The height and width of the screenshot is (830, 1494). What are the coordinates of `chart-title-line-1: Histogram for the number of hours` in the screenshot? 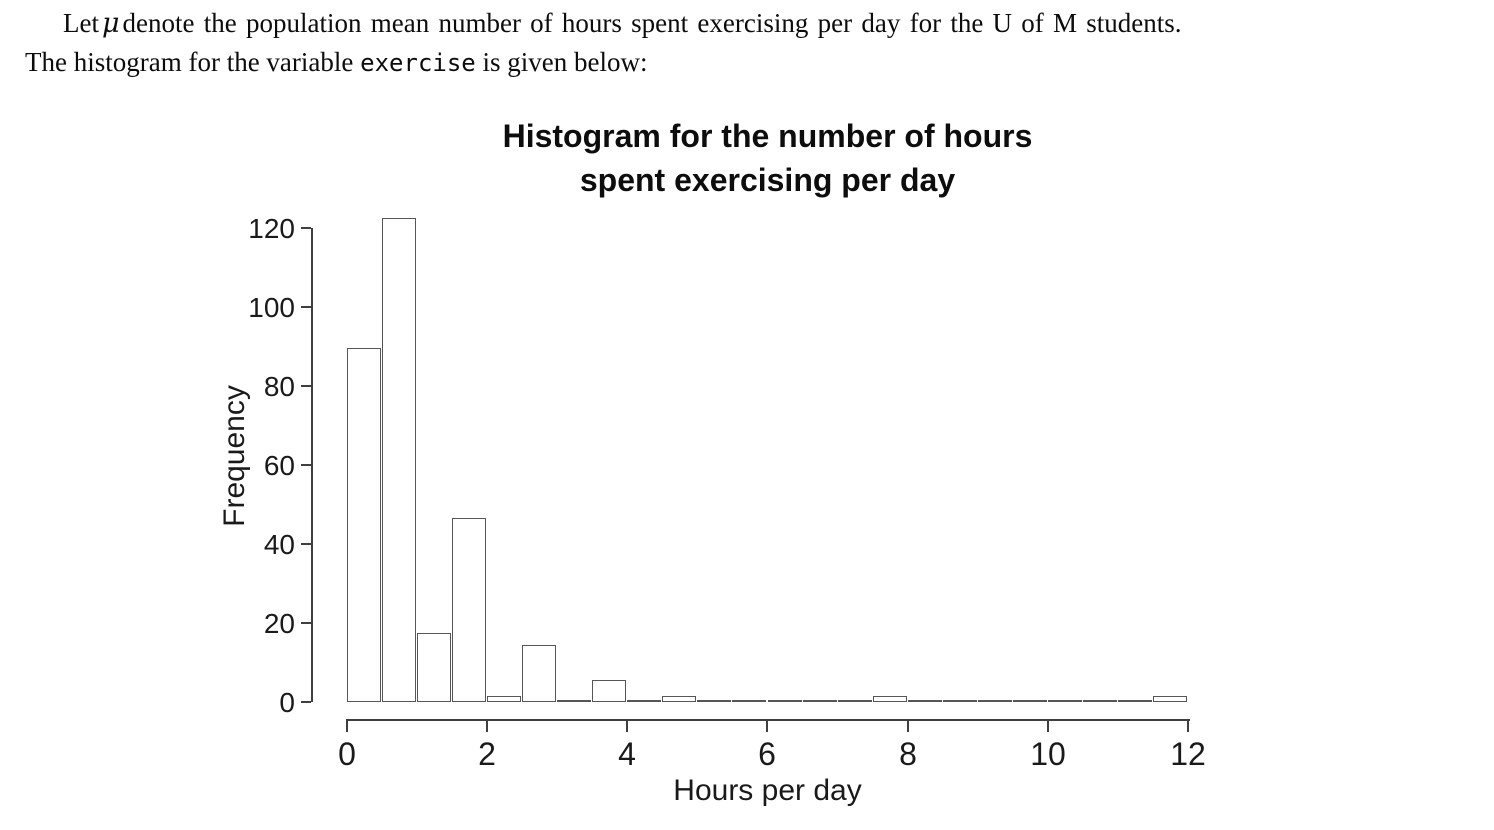 It's located at (767, 136).